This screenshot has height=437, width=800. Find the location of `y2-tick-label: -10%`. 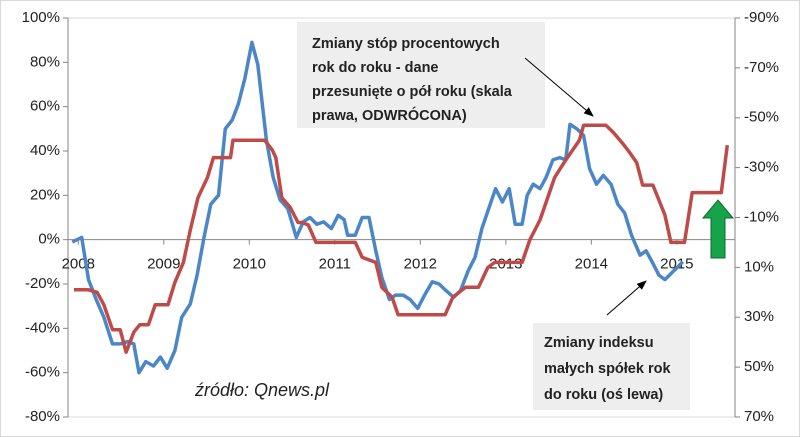

y2-tick-label: -10% is located at coordinates (761, 216).